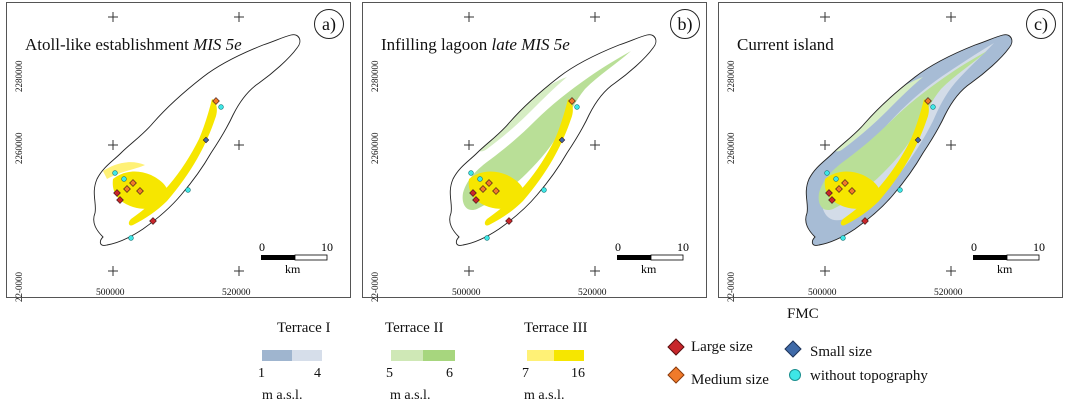  I want to click on panel-label-c: c), so click(1041, 24).